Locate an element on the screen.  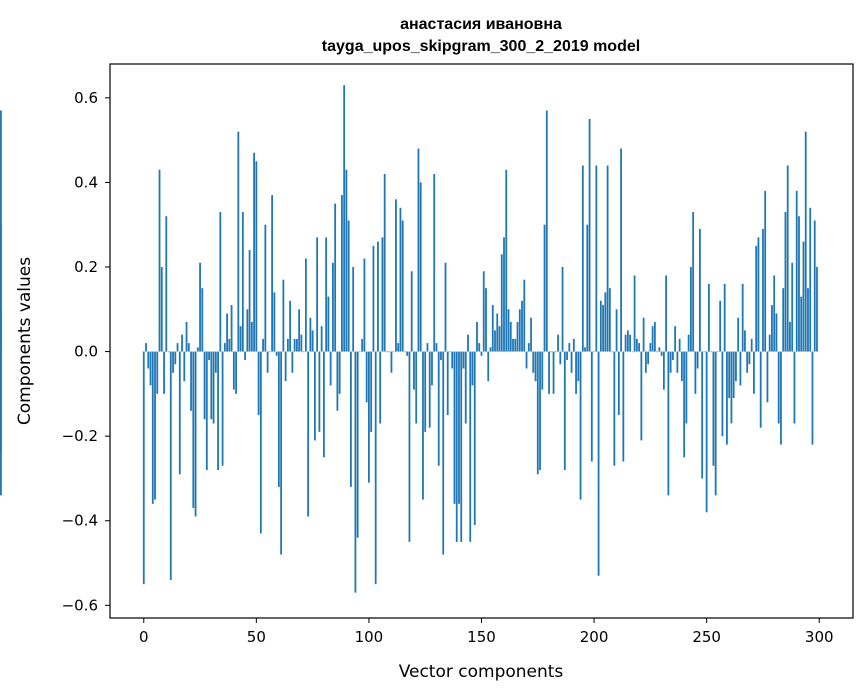
x-tick-label: 0 is located at coordinates (144, 637).